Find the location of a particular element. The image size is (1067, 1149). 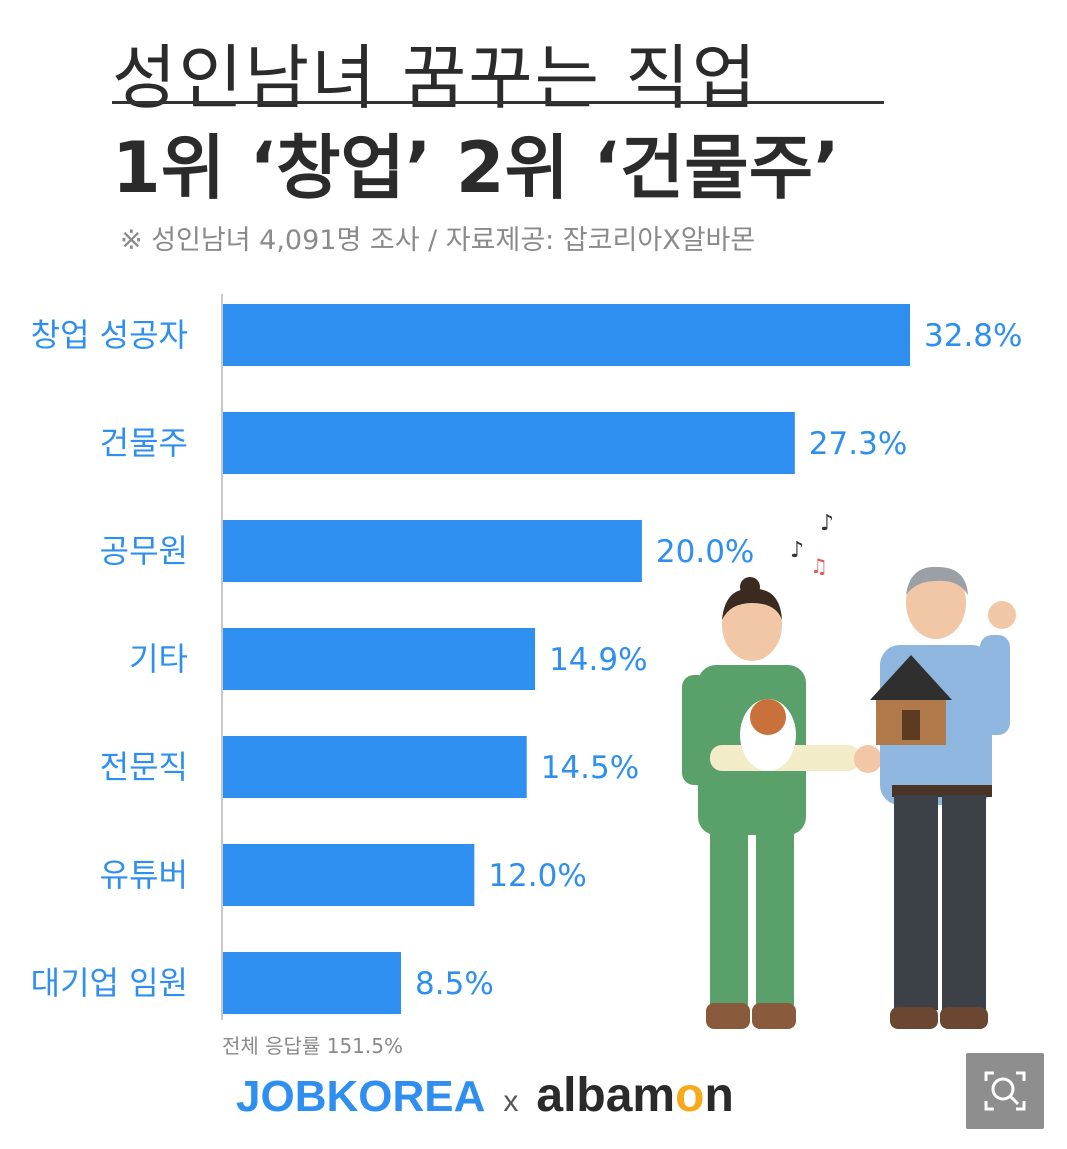

category-label: 전문직 is located at coordinates (144, 767).